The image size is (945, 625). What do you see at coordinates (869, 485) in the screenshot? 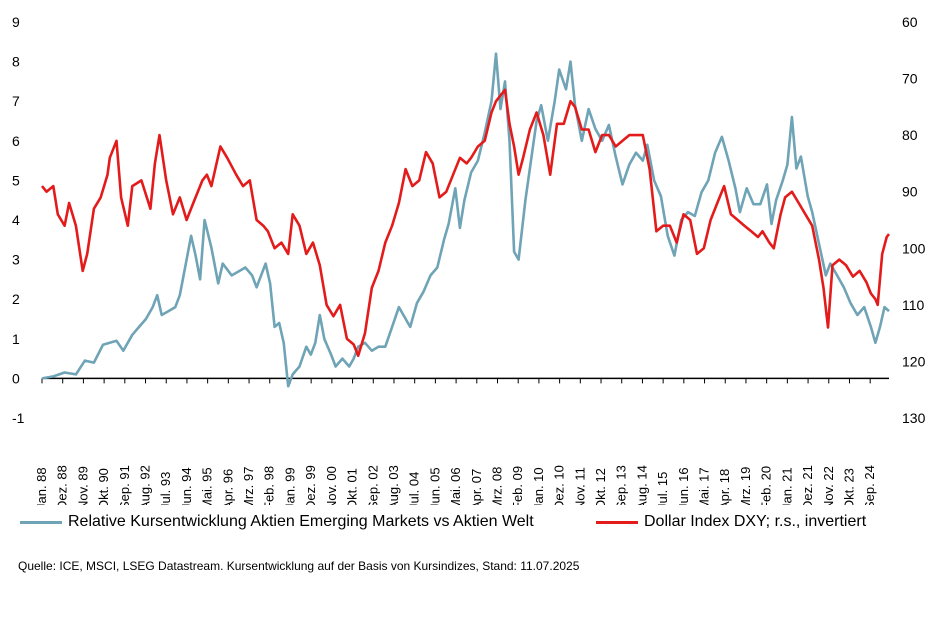
I see `x-tick-label: Sep. 24` at bounding box center [869, 485].